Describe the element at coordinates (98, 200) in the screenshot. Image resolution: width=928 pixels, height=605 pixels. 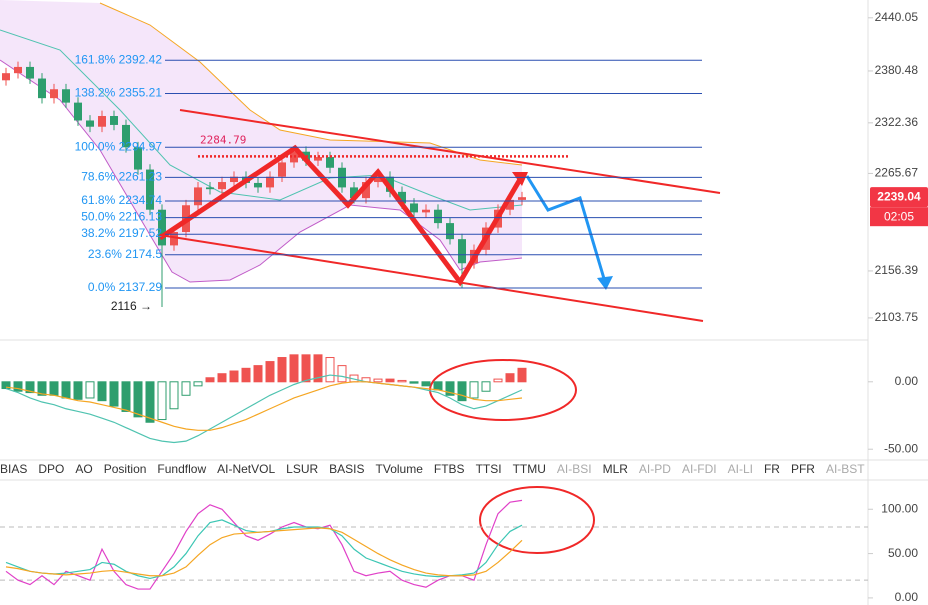
I see `fib-ratio: 61.8%` at that location.